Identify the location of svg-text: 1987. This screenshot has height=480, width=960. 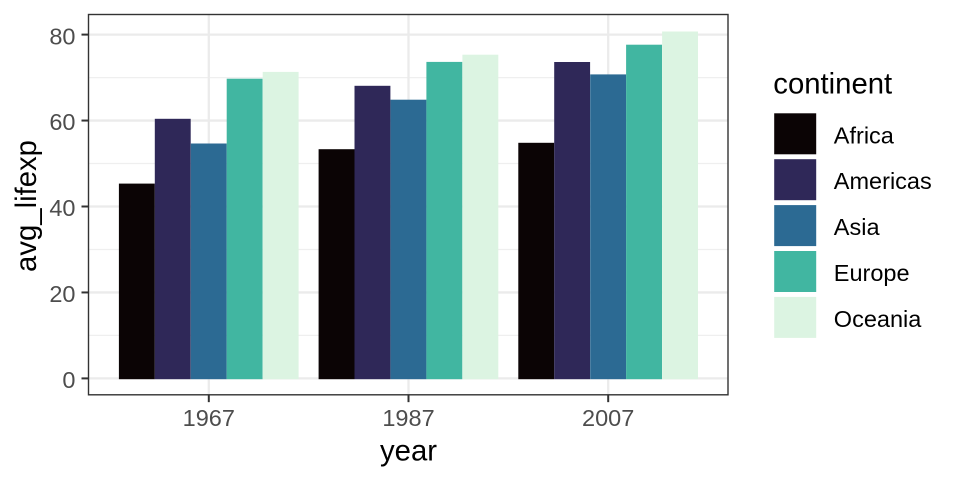
(408, 418).